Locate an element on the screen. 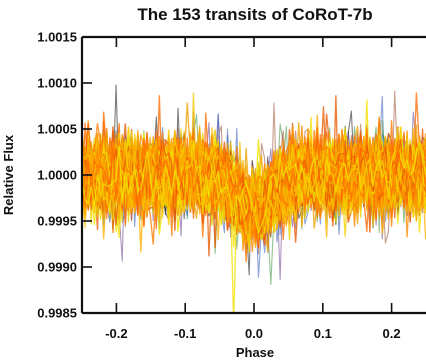  y-axis-tick-label: 1.0015 is located at coordinates (57, 37).